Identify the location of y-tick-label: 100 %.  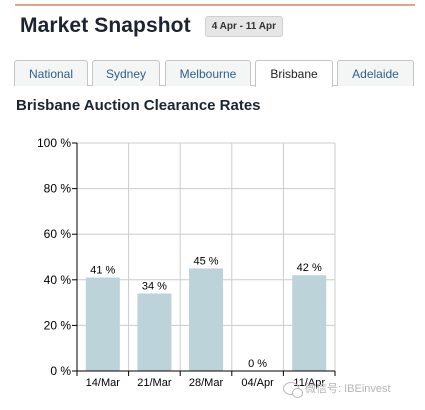
(54, 143).